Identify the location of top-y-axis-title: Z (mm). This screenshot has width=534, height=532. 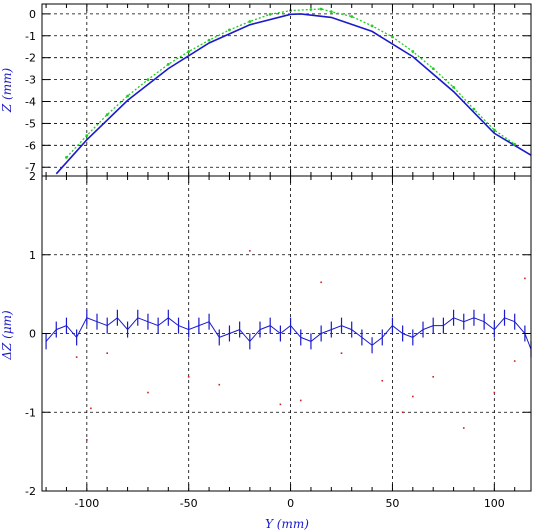
(7, 91).